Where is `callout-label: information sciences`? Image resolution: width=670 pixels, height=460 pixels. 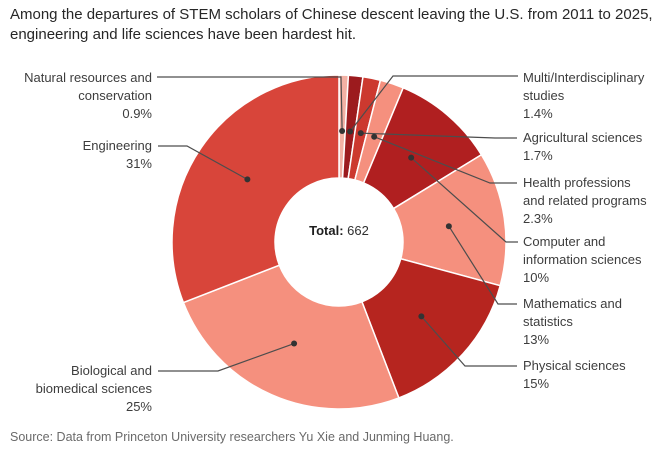
callout-label: information sciences is located at coordinates (582, 259).